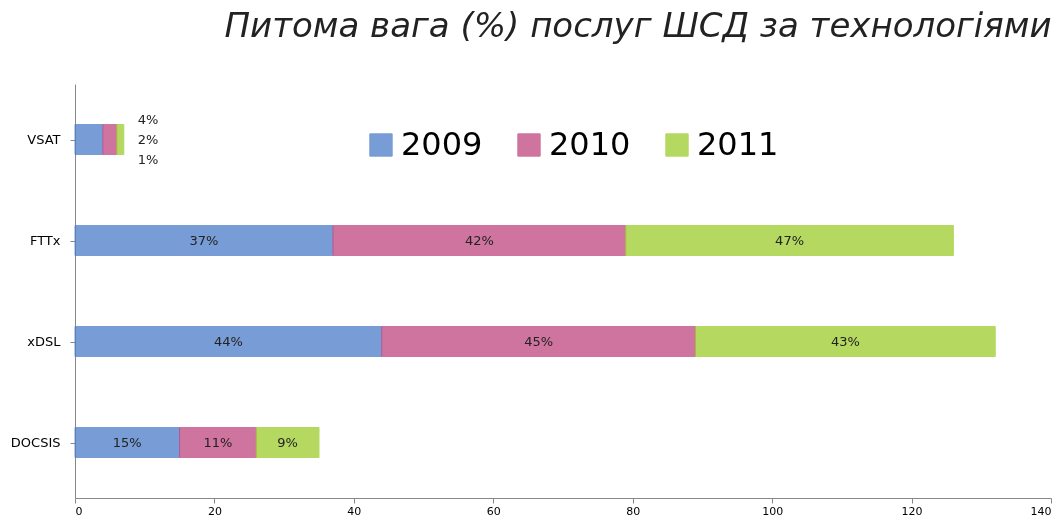 Image resolution: width=1062 pixels, height=526 pixels. What do you see at coordinates (590, 144) in the screenshot?
I see `legend-label: 2010` at bounding box center [590, 144].